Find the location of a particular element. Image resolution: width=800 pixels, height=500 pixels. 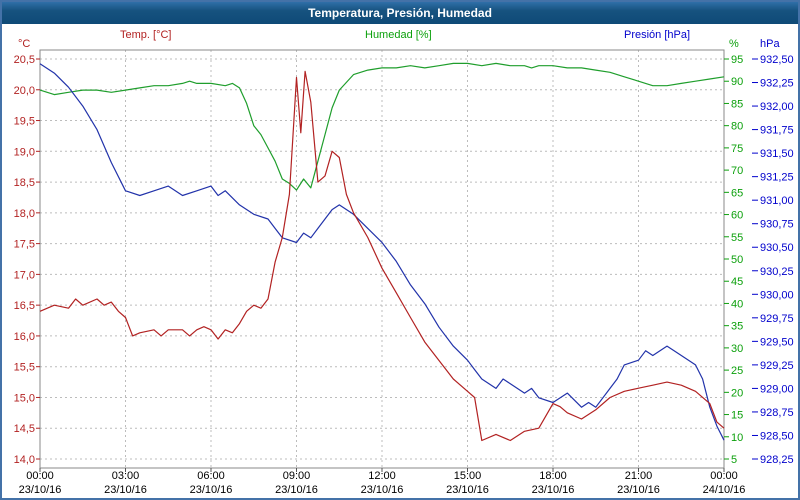

pressure-axis-tick-label: 931,00 is located at coordinates (777, 201).